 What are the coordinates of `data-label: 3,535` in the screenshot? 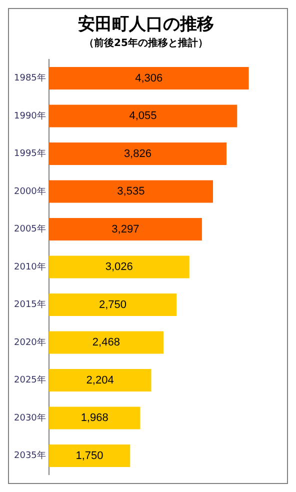 It's located at (131, 192).